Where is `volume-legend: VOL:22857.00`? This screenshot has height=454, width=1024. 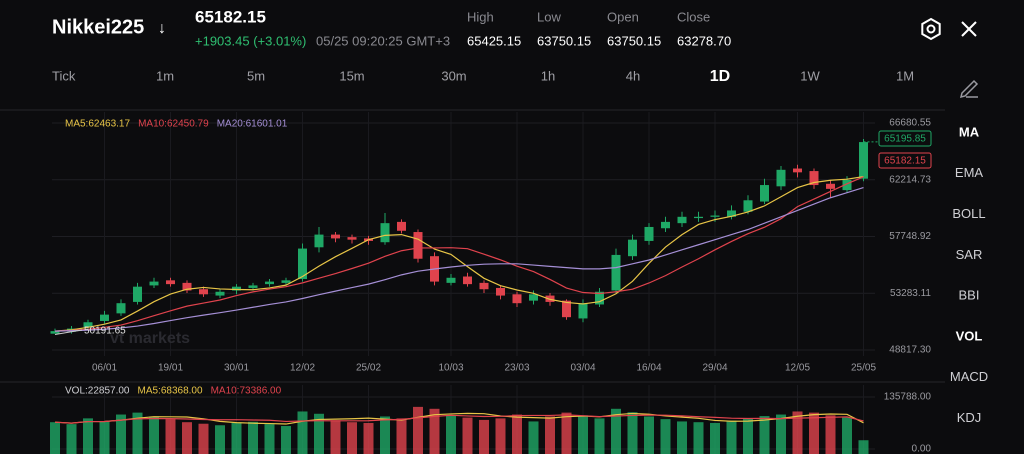
volume-legend: VOL:22857.00 is located at coordinates (97, 391).